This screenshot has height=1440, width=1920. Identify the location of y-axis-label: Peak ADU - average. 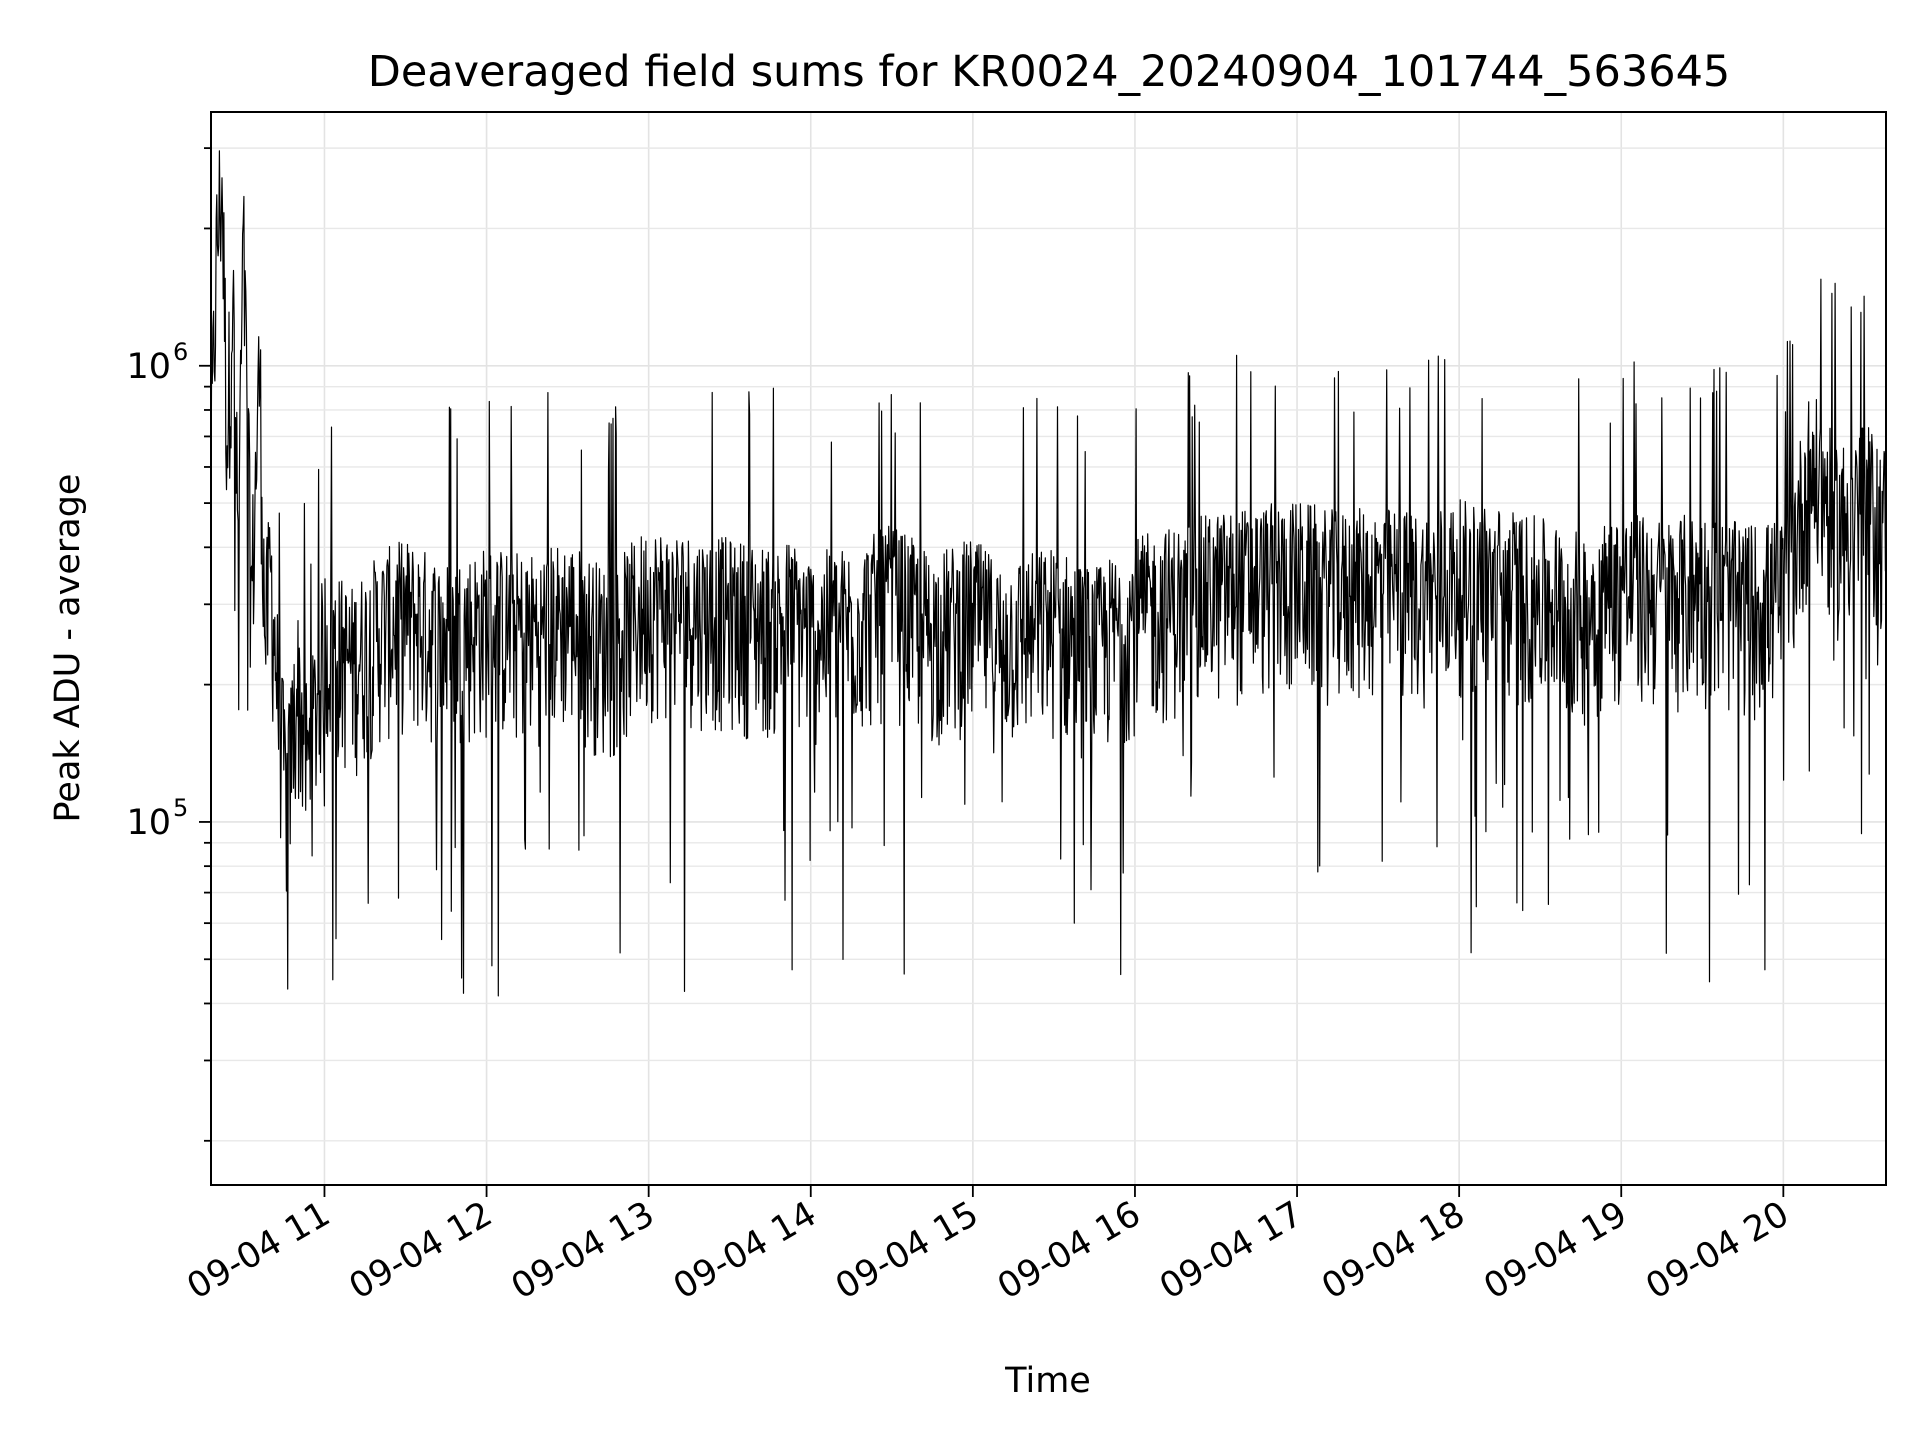
(68, 648).